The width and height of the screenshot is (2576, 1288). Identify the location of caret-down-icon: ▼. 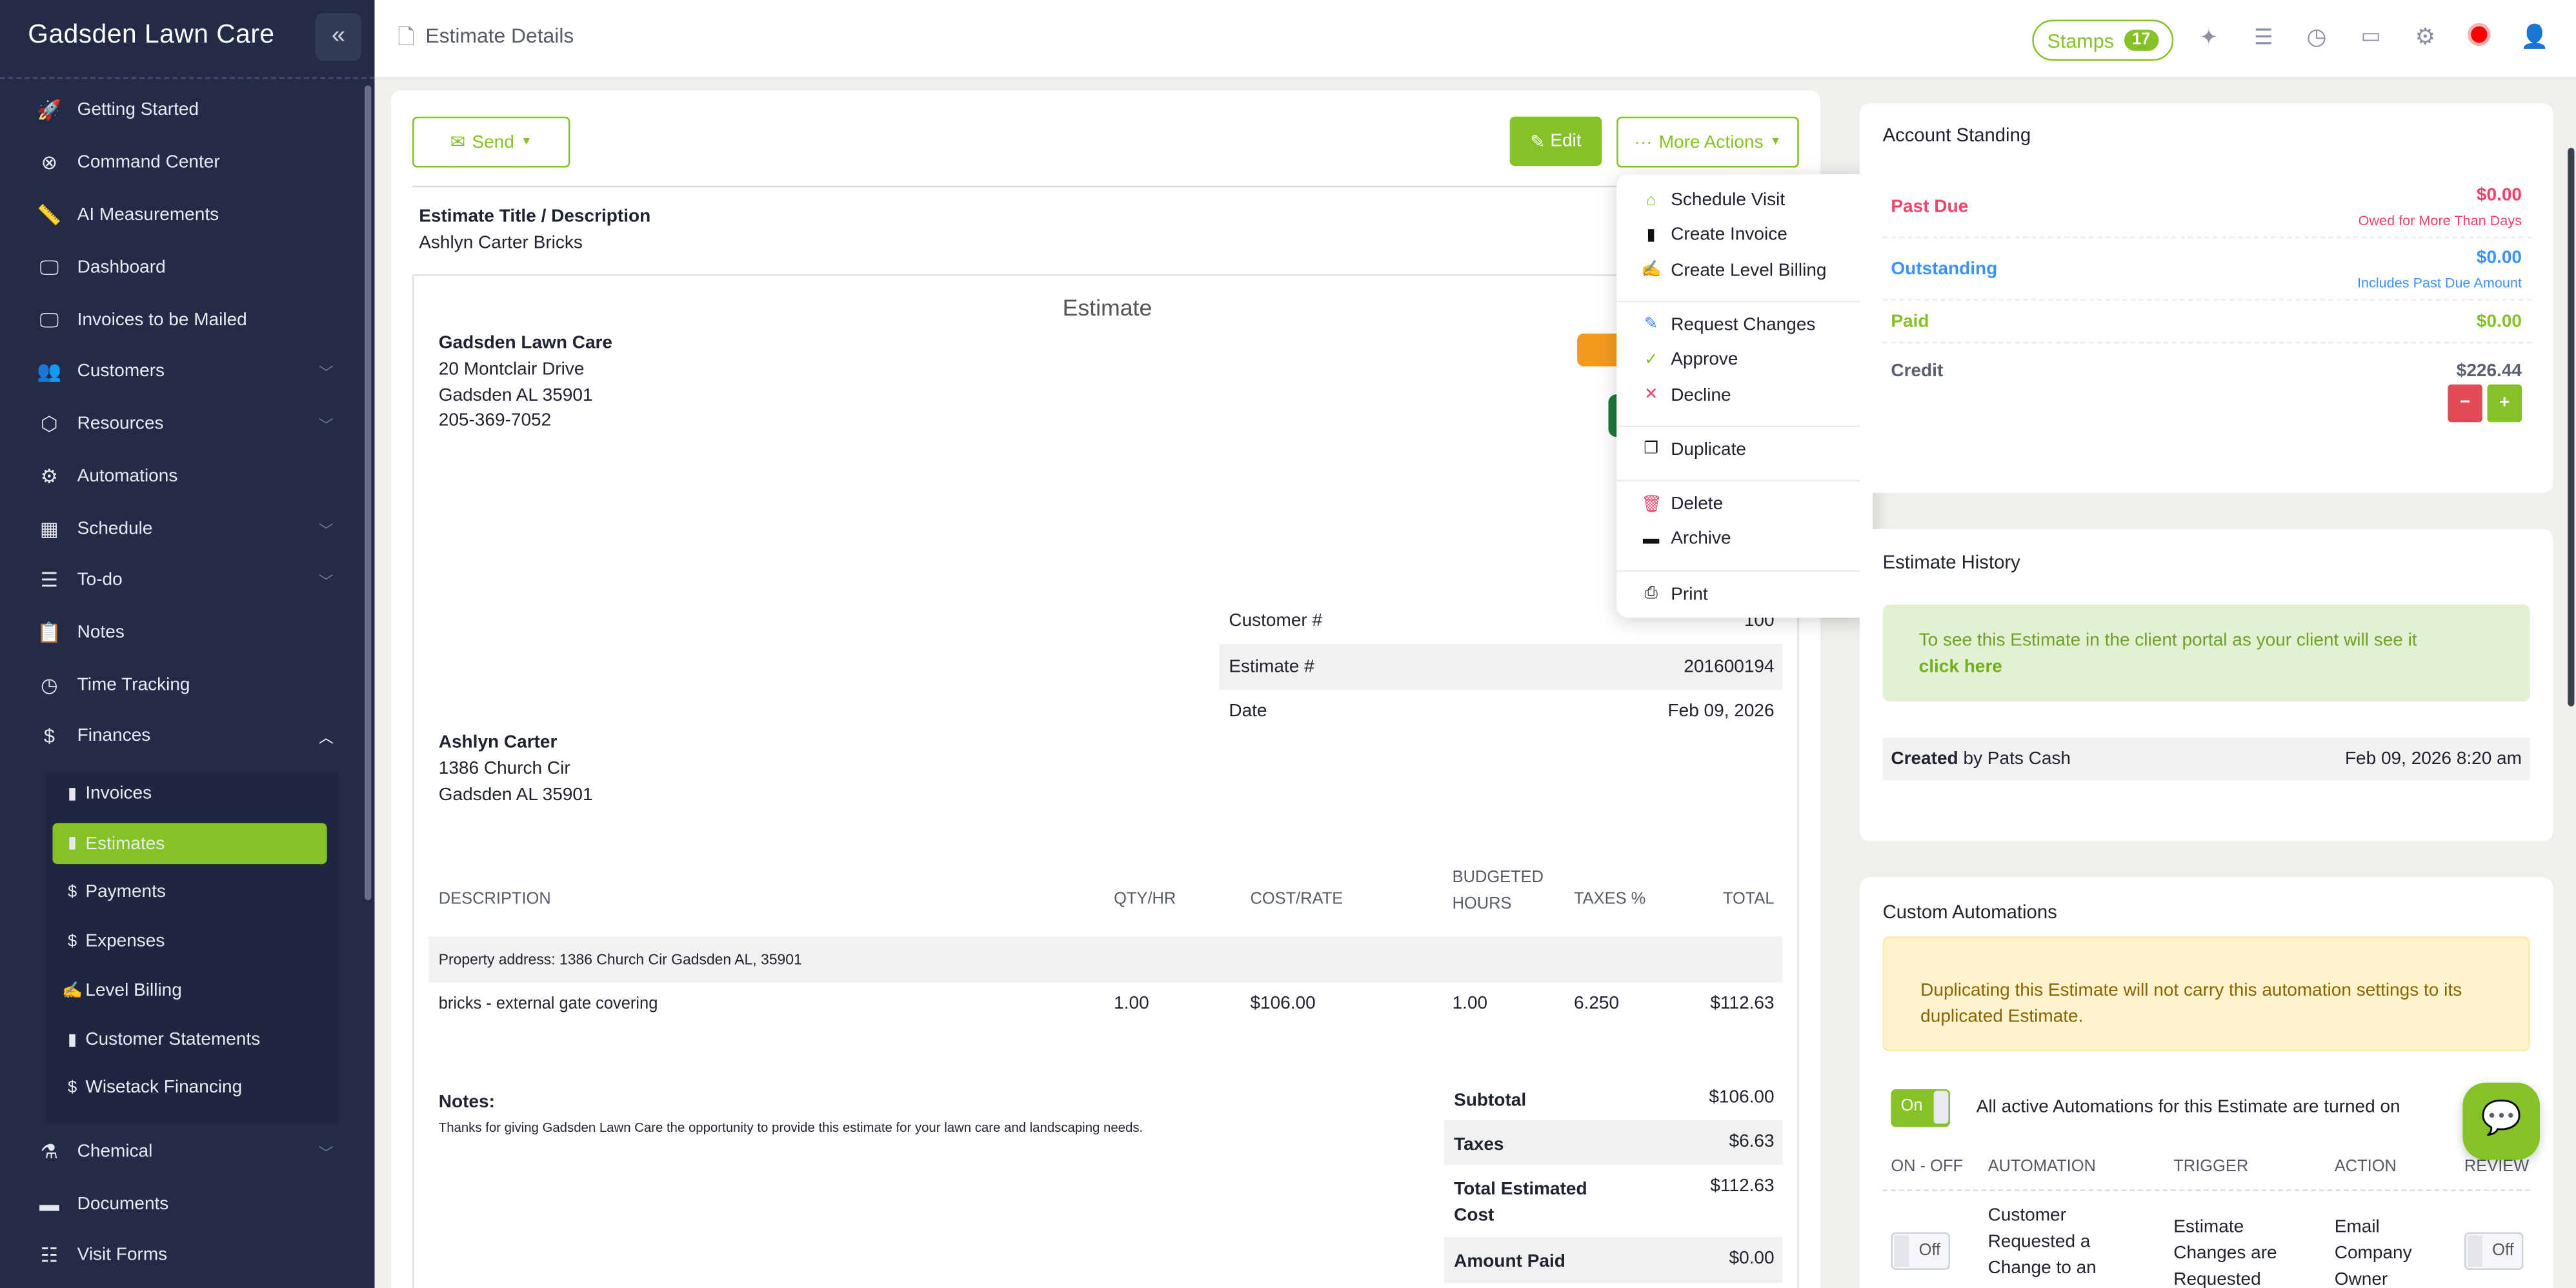
(1776, 142).